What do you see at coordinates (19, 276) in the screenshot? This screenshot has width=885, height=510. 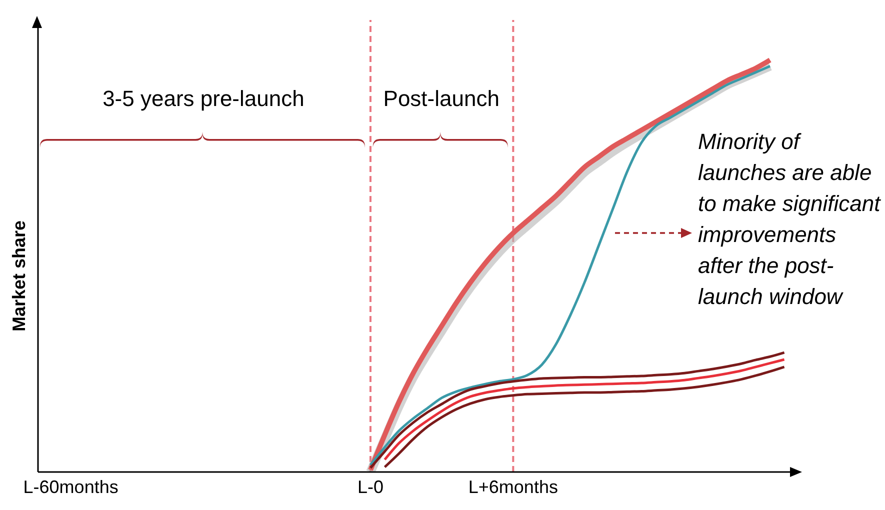 I see `y-axis-title: Market share` at bounding box center [19, 276].